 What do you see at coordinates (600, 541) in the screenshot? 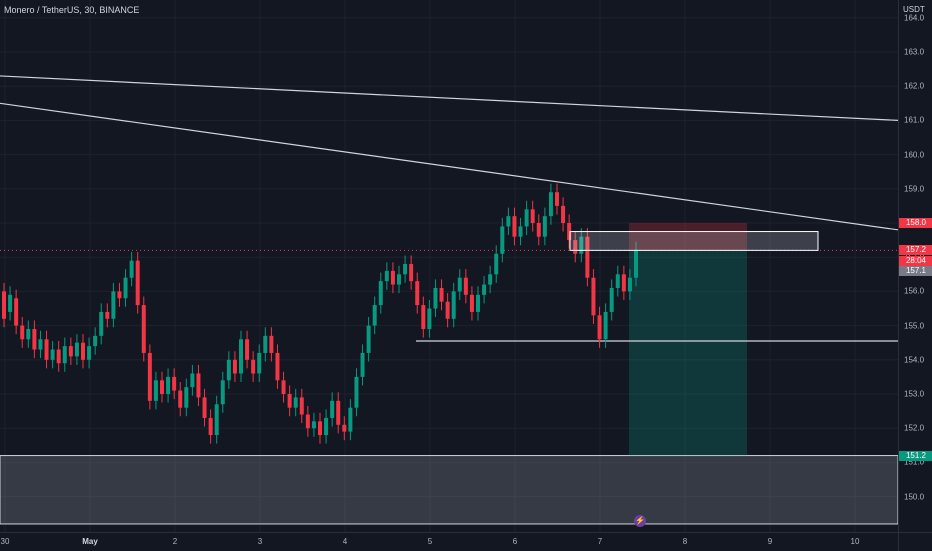
I see `time-tick-label: 7` at bounding box center [600, 541].